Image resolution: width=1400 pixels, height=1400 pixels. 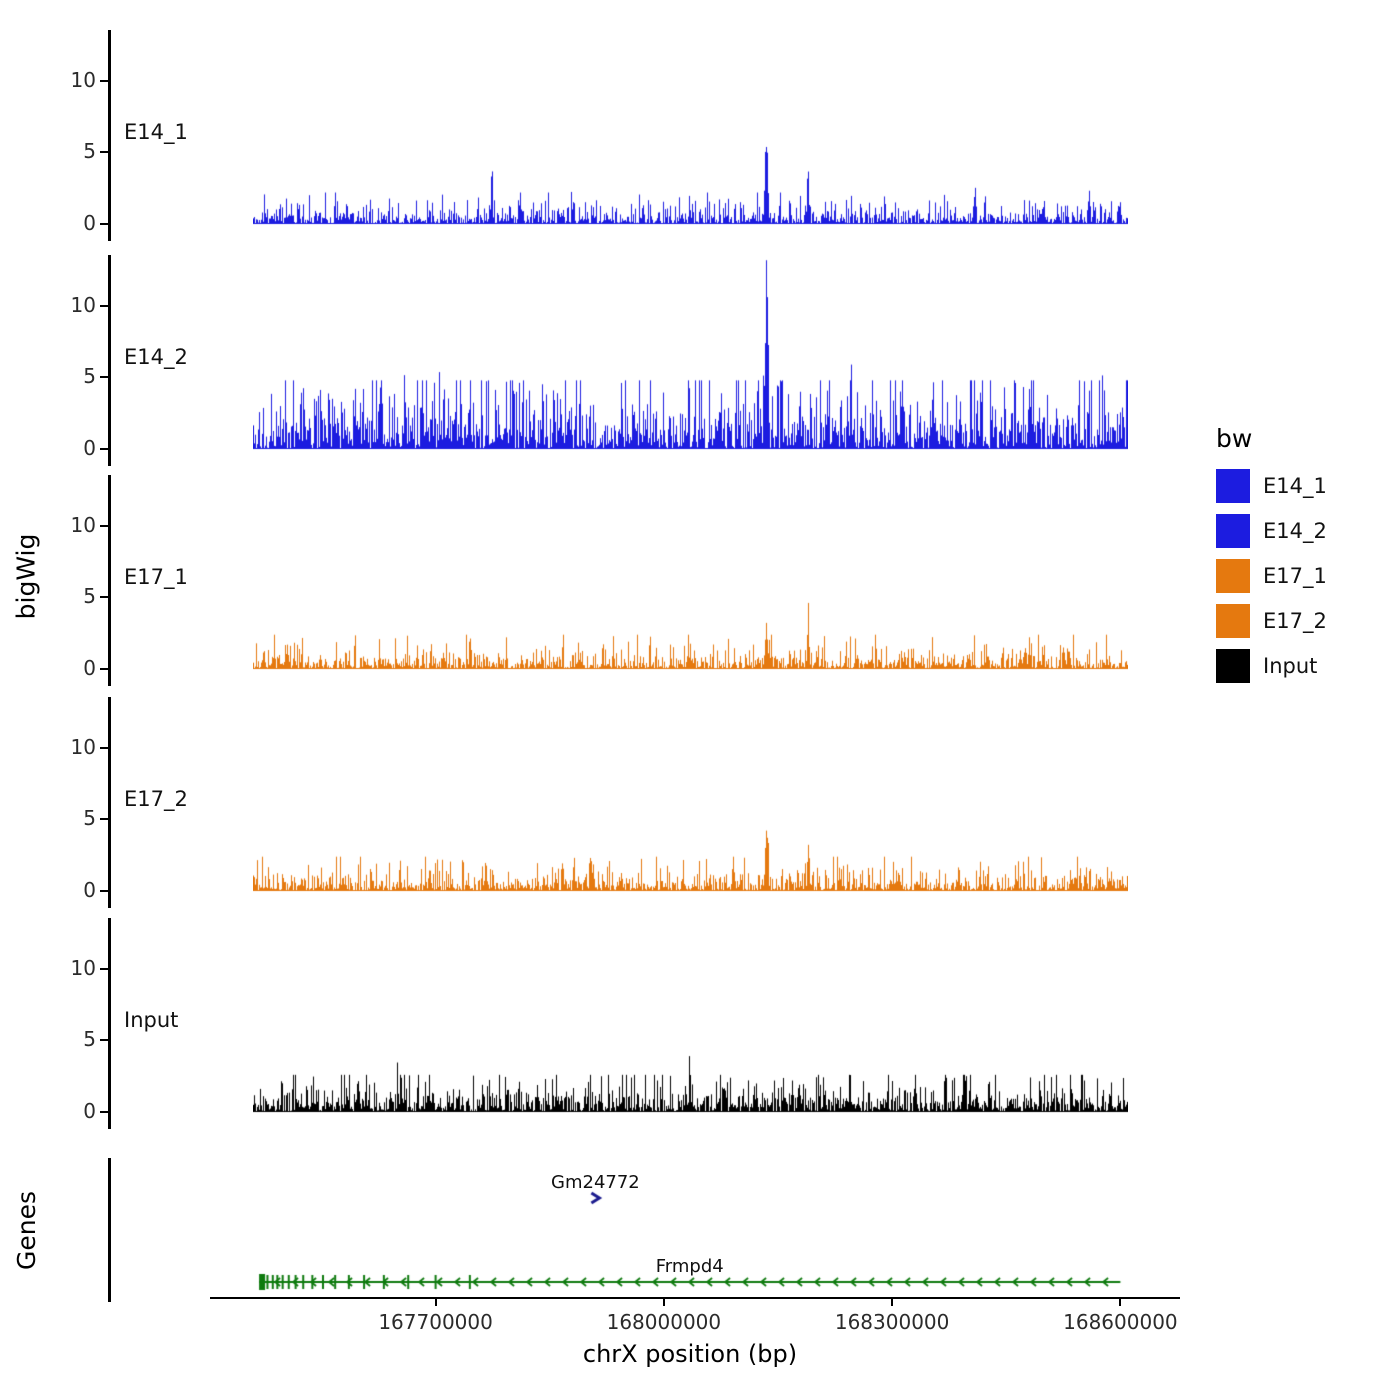 I want to click on legend-item-e17-2: E17_2, so click(x=1271, y=621).